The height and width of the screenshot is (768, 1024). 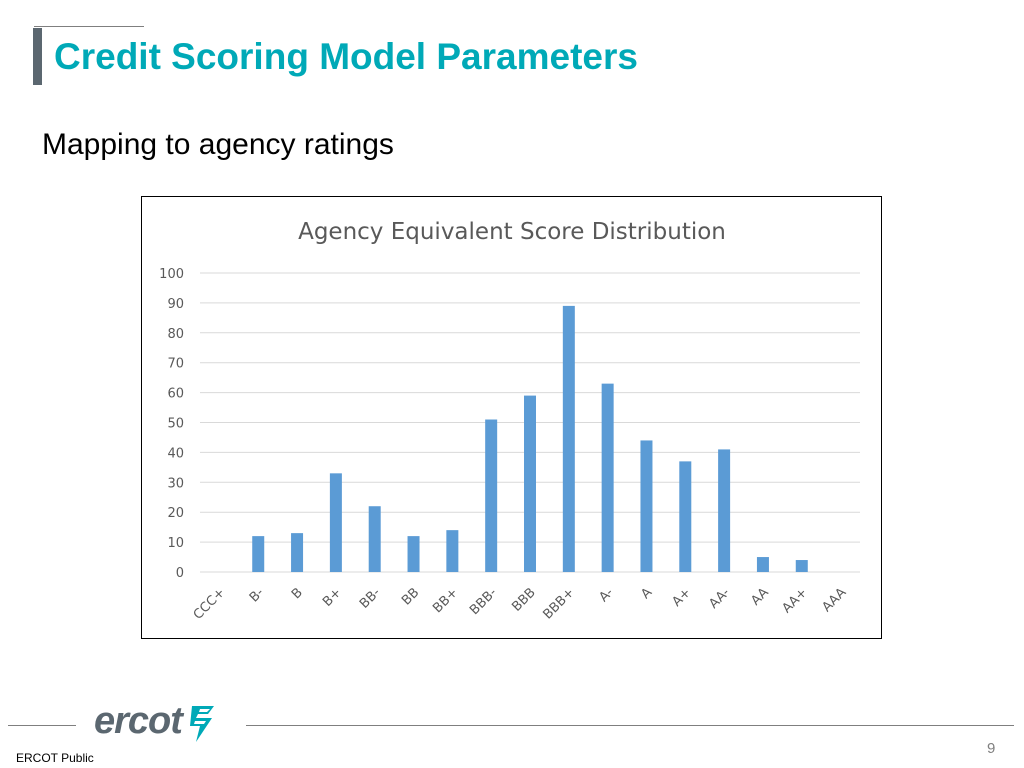 What do you see at coordinates (297, 552) in the screenshot?
I see `bar-B` at bounding box center [297, 552].